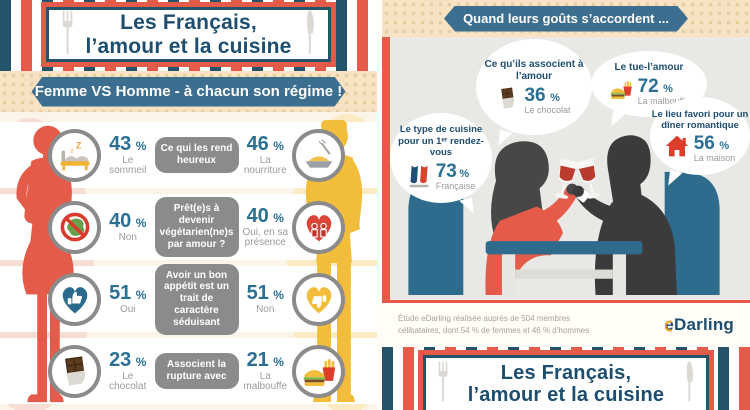  I want to click on bubble-value: 56, so click(704, 144).